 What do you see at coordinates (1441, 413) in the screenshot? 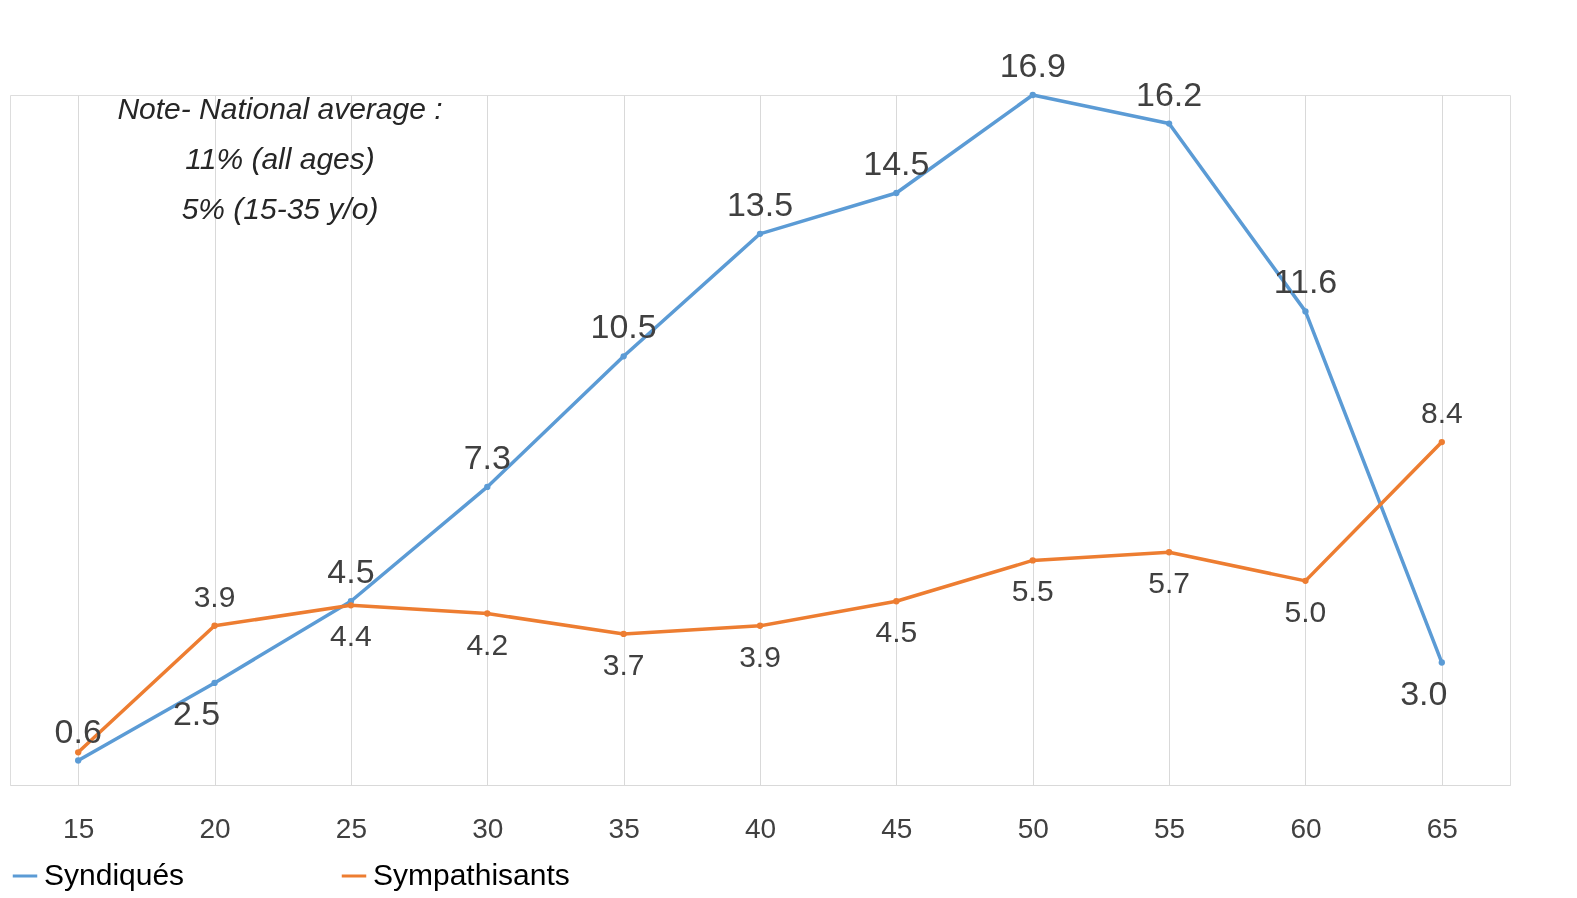
I see `data-label: 8.4` at bounding box center [1441, 413].